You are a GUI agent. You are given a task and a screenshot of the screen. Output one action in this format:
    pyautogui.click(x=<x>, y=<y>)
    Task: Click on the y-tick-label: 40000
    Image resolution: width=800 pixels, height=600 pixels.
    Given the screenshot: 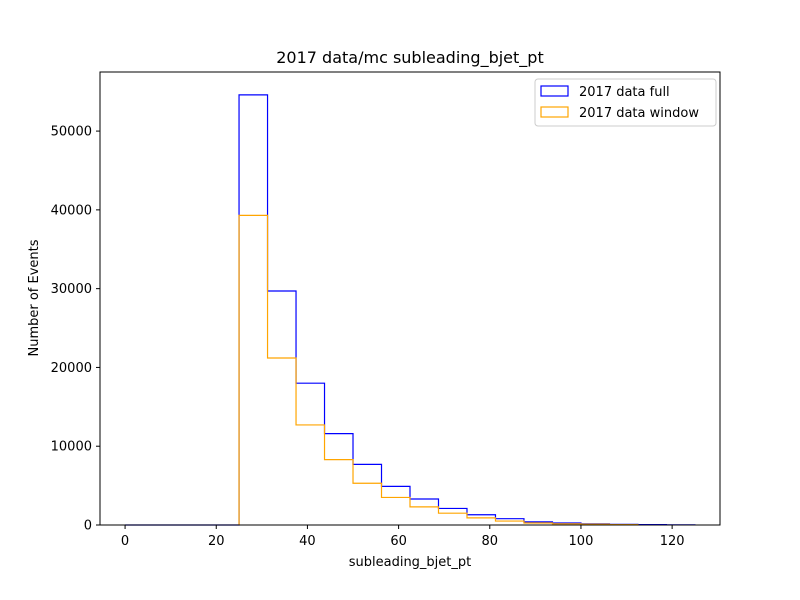 What is the action you would take?
    pyautogui.click(x=71, y=210)
    